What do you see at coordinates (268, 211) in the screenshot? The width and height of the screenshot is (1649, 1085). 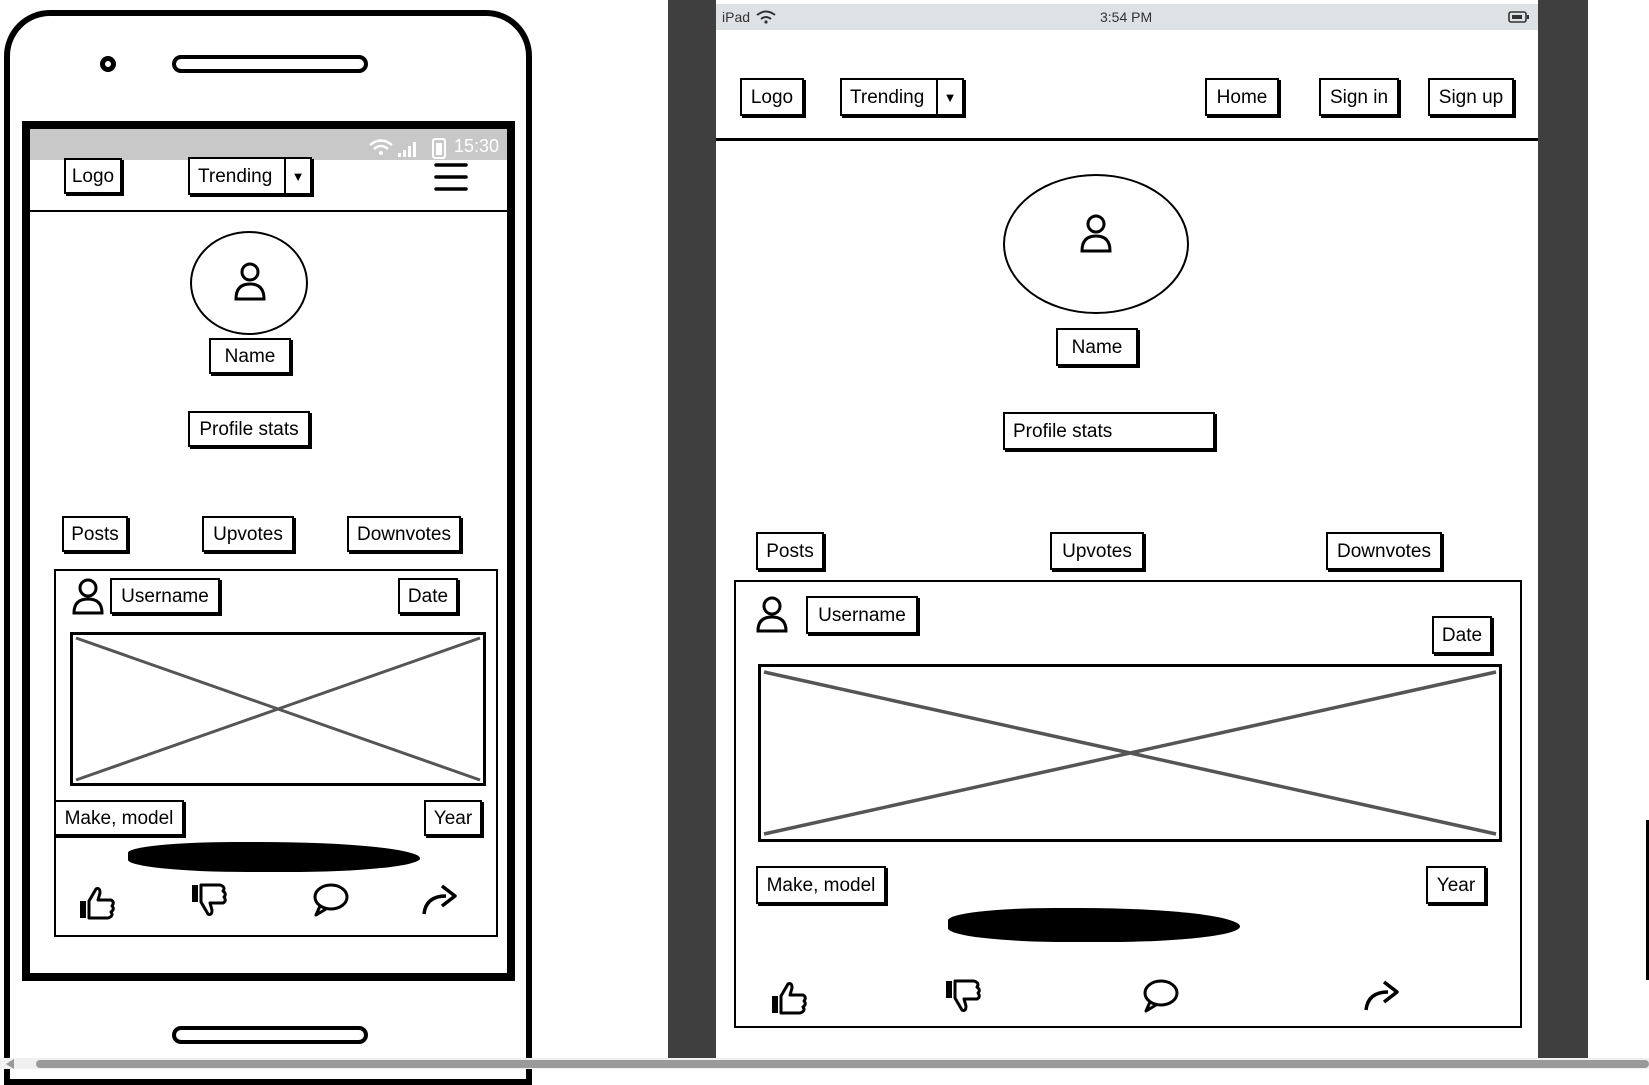 I see `phone-nav-divider` at bounding box center [268, 211].